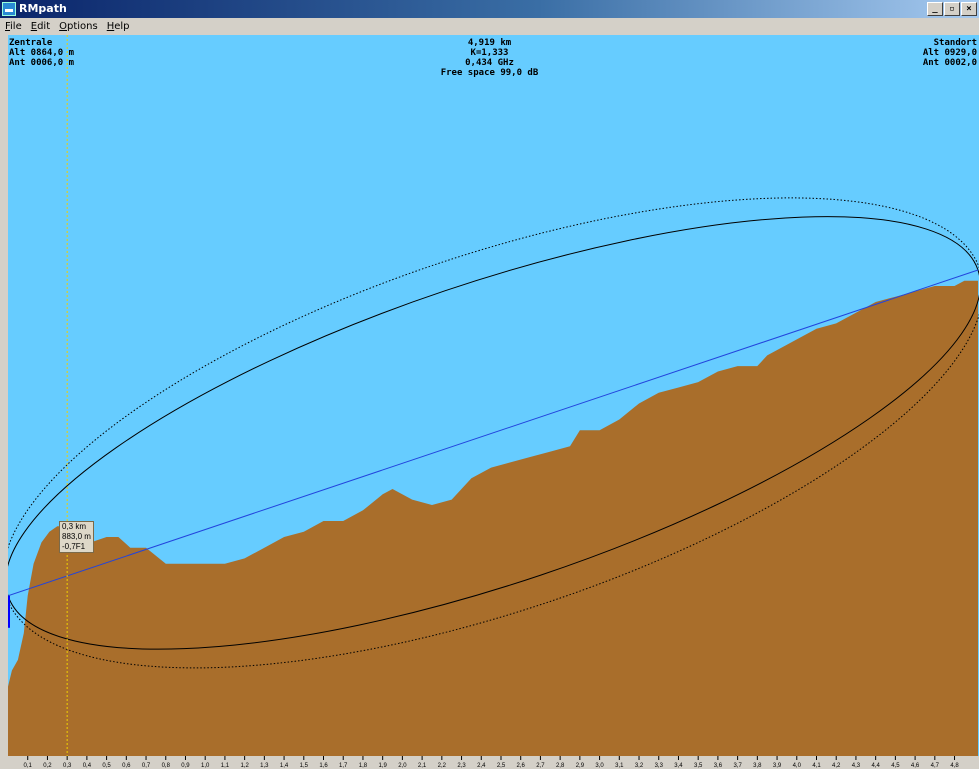  Describe the element at coordinates (40, 26) in the screenshot. I see `menu-edit: Edit` at that location.